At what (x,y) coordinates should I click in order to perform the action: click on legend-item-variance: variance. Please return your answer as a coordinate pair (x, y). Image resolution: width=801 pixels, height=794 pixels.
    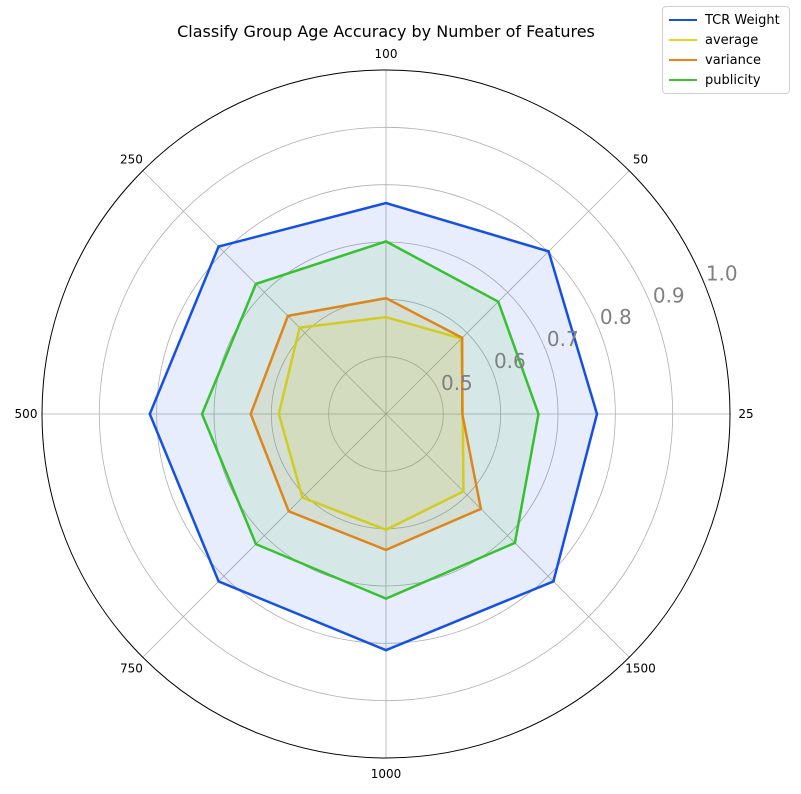
    Looking at the image, I should click on (726, 60).